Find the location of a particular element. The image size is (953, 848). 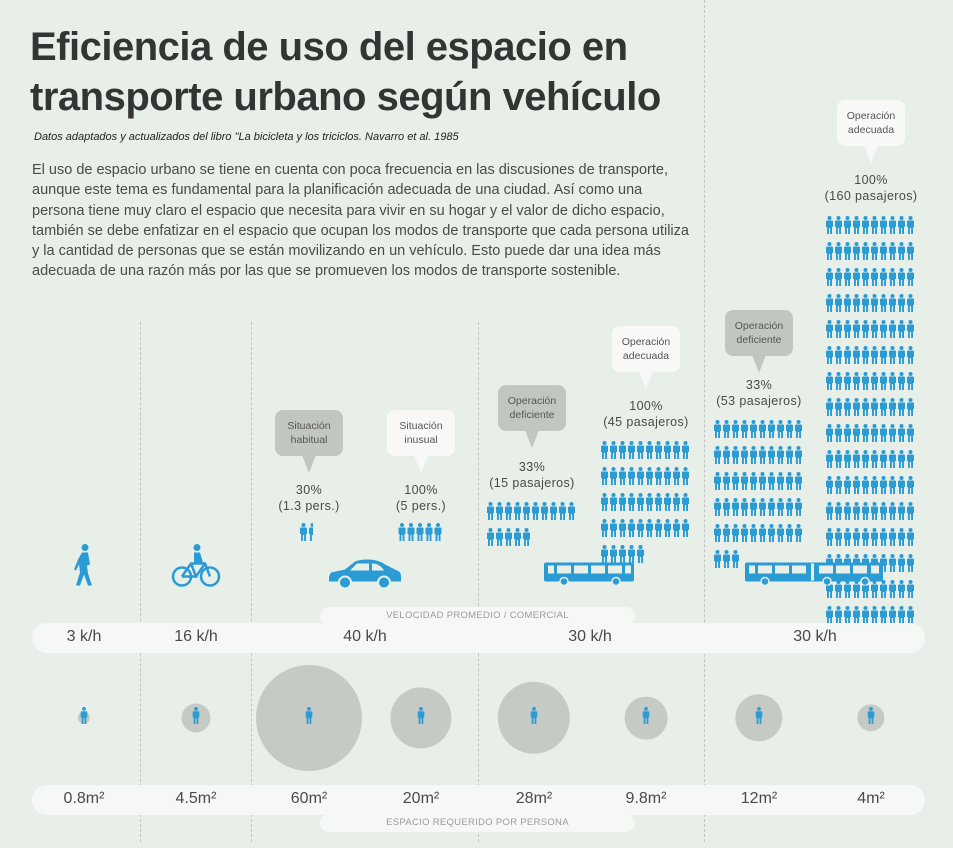

bus-icon is located at coordinates (590, 576).